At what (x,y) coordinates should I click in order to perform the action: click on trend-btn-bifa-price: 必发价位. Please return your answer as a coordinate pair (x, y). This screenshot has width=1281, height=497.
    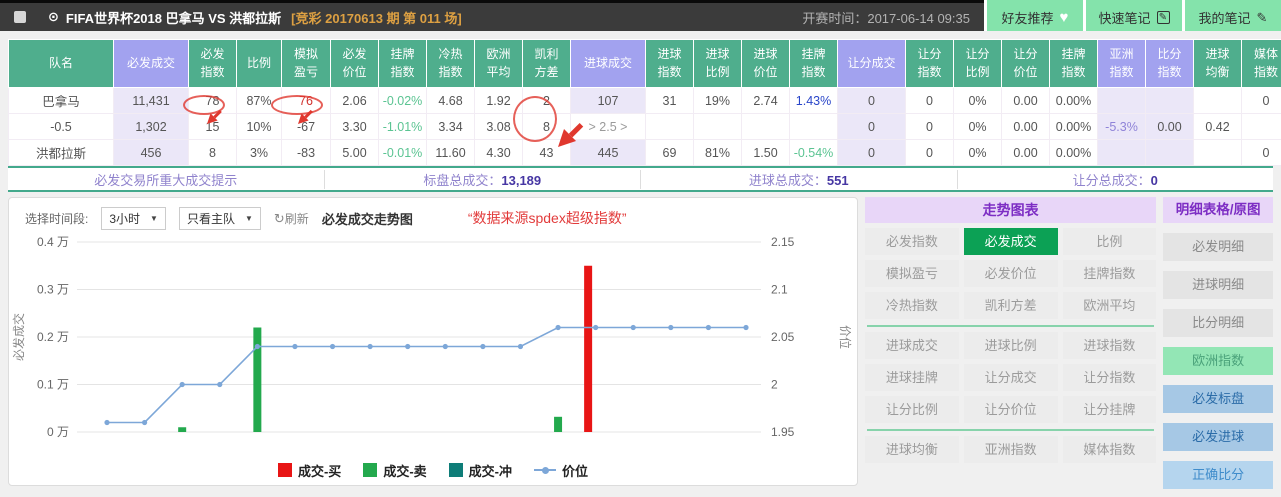
    Looking at the image, I should click on (1010, 273).